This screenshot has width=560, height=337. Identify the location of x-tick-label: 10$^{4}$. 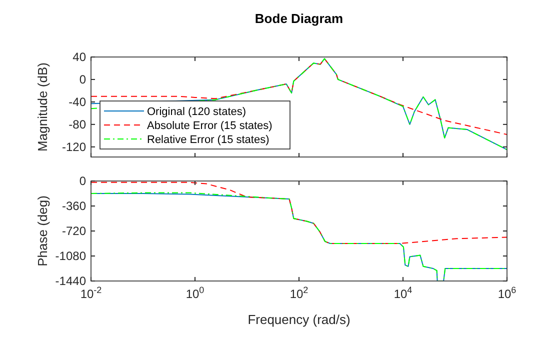
(403, 293).